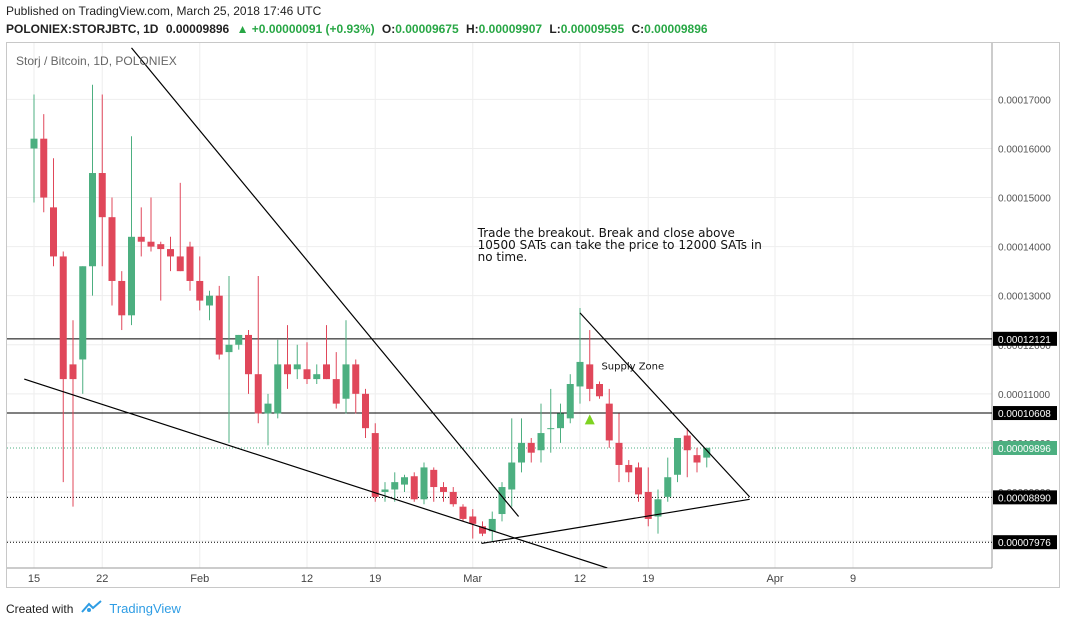 This screenshot has width=1067, height=626. What do you see at coordinates (589, 419) in the screenshot?
I see `triangle-up-marker` at bounding box center [589, 419].